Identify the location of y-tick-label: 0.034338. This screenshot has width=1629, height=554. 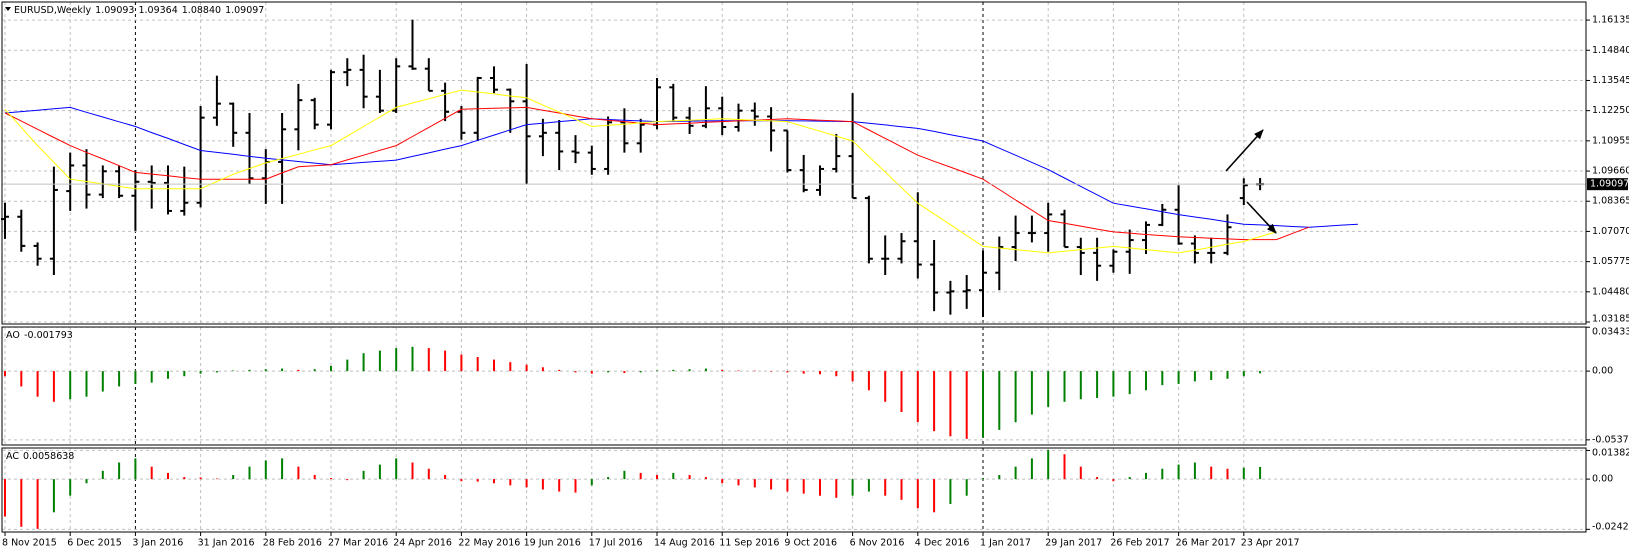
(1610, 332).